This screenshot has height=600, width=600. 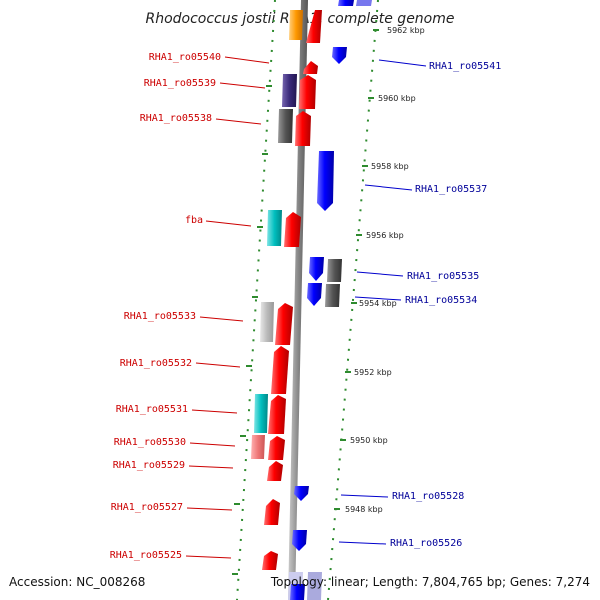 I want to click on left-track-ticks, so click(x=252, y=330).